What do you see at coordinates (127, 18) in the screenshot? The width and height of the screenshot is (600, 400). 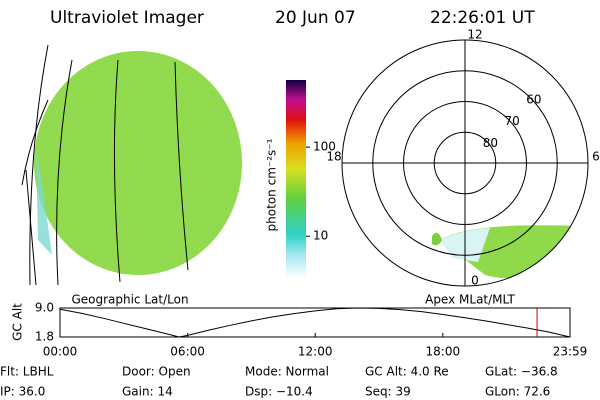 I see `instrument: Ultraviolet Imager` at bounding box center [127, 18].